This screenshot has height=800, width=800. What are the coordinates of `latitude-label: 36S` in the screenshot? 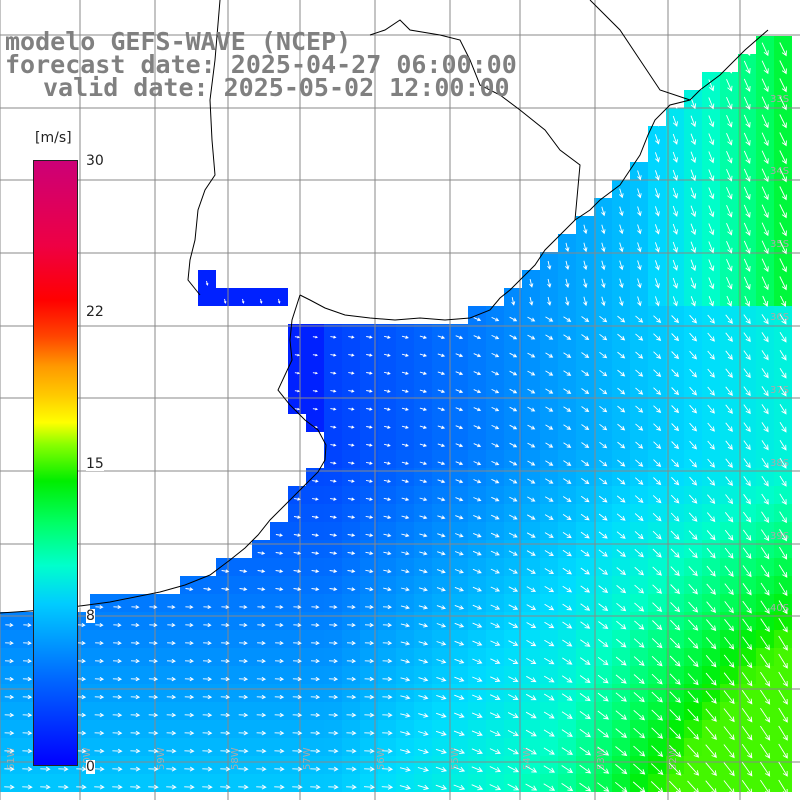 It's located at (779, 317).